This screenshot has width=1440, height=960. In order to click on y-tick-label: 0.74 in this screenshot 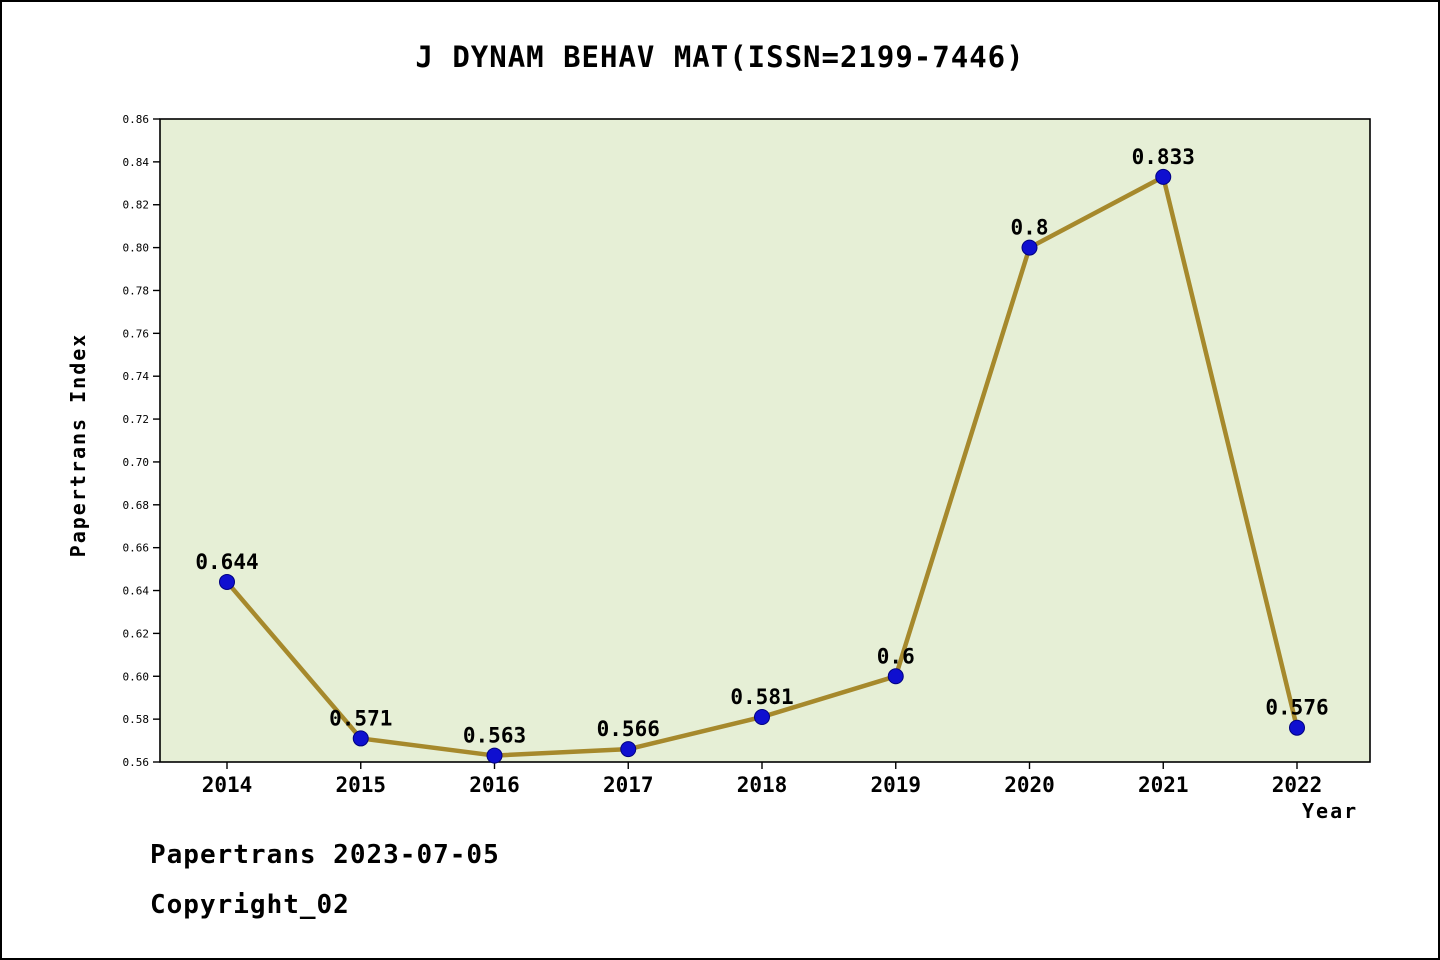, I will do `click(136, 376)`.